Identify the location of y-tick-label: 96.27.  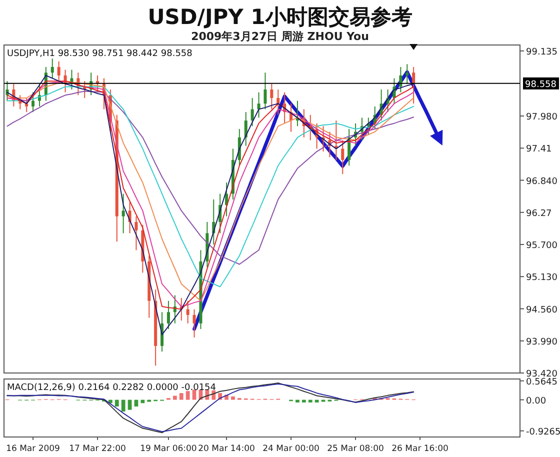
(539, 213).